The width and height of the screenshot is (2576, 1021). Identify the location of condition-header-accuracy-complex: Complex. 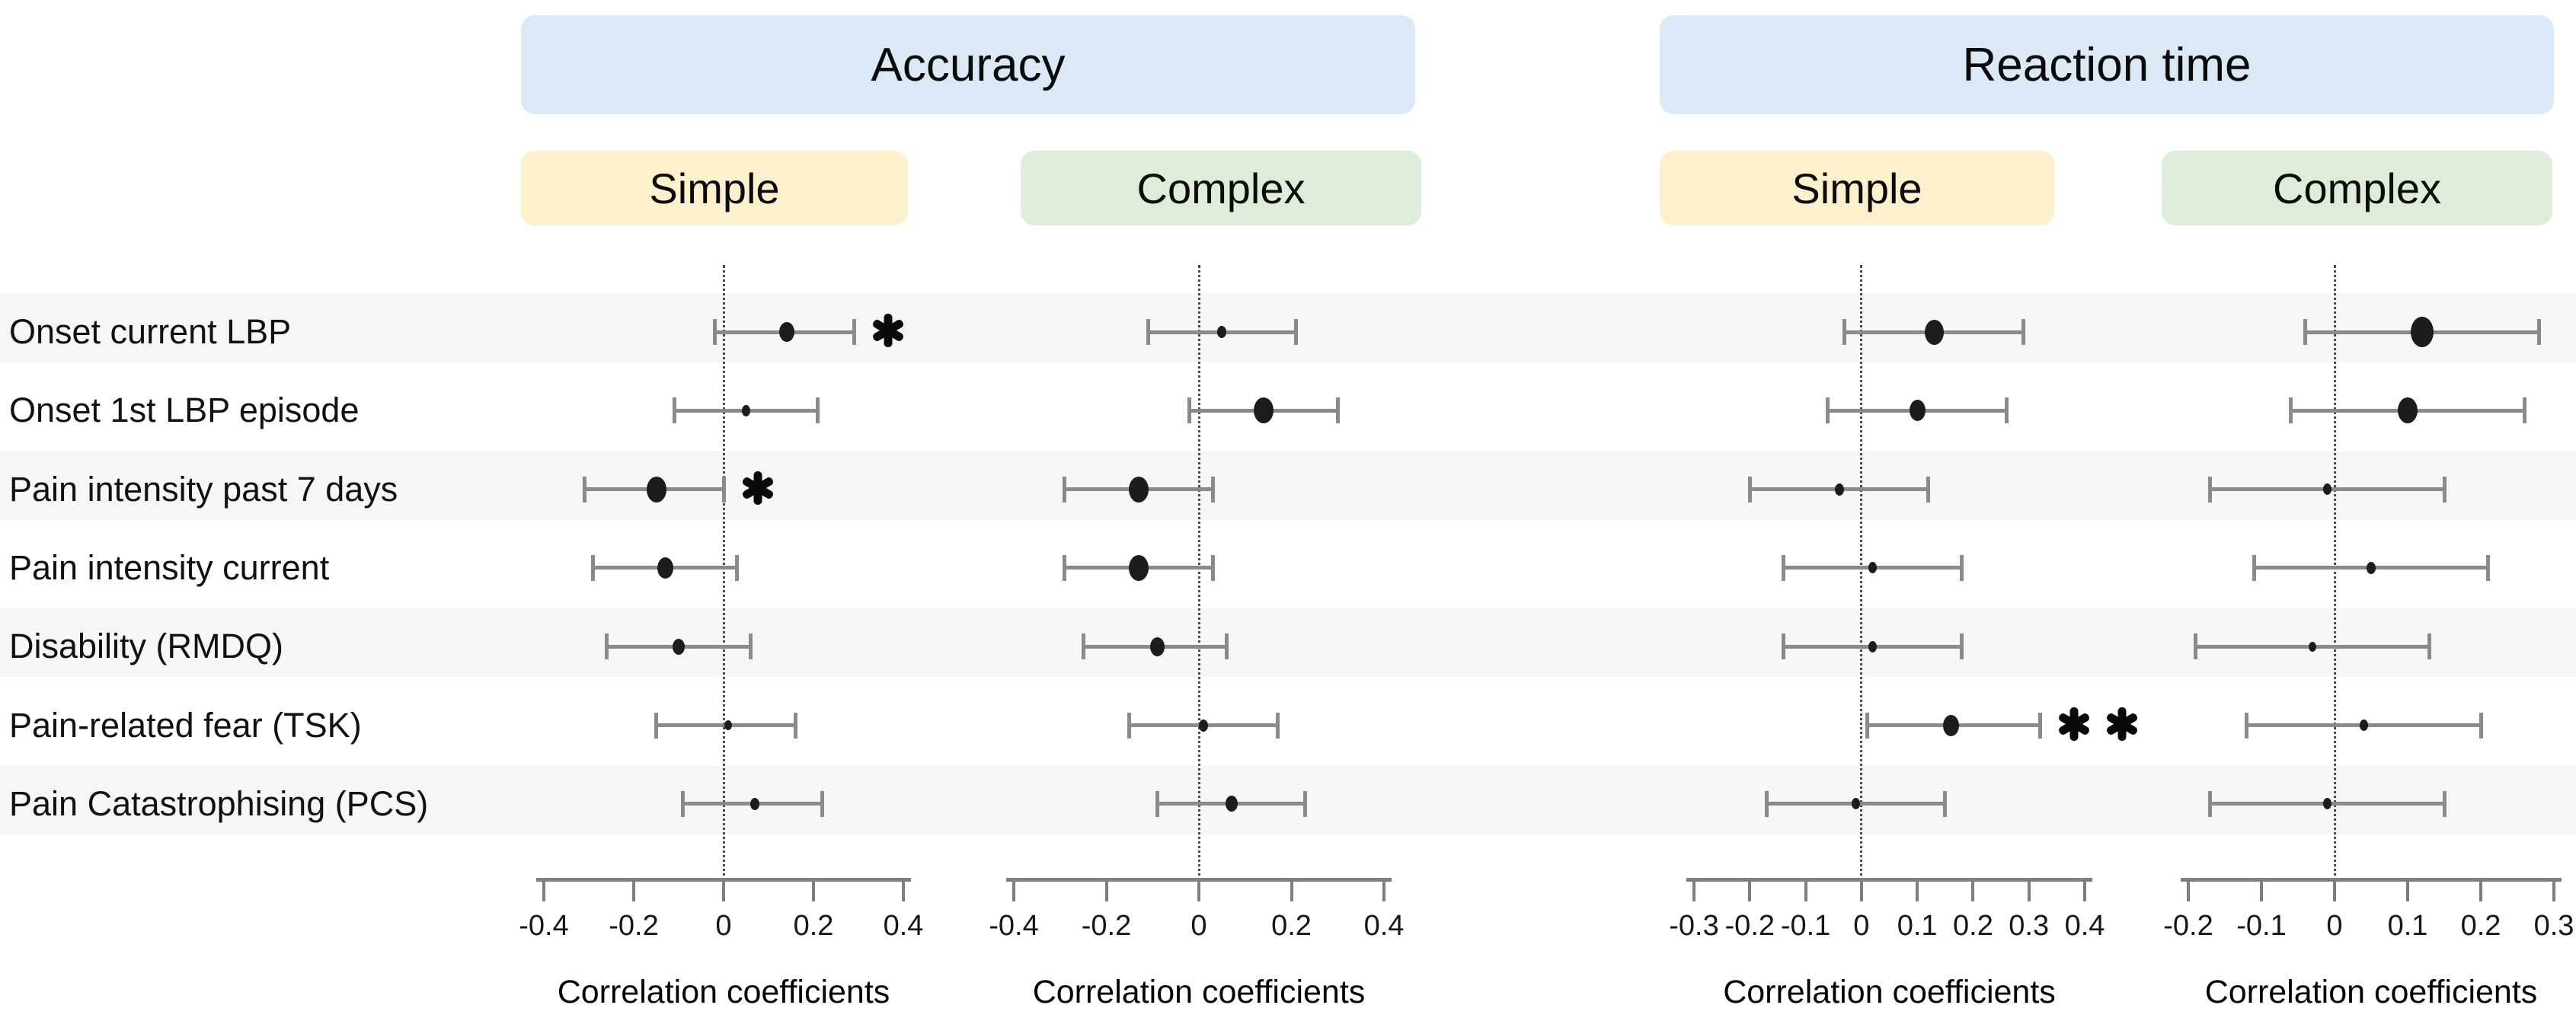
(1221, 188).